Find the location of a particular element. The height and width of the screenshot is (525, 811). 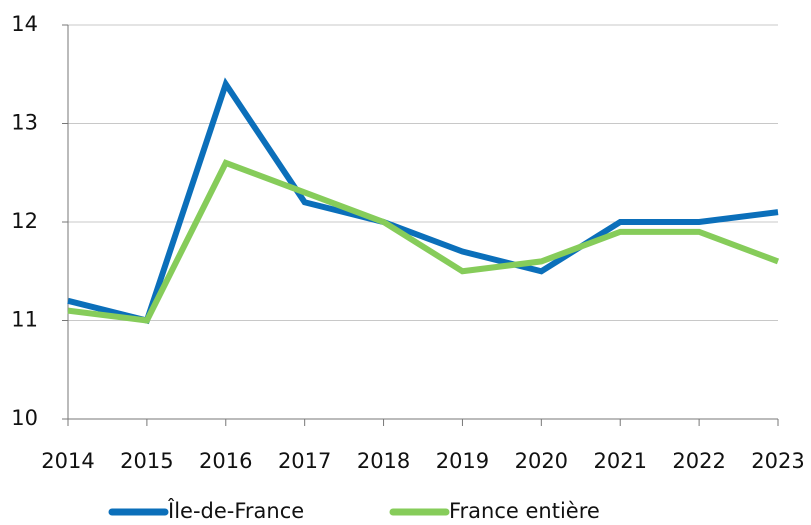

y-tick-label: 13 is located at coordinates (24, 123).